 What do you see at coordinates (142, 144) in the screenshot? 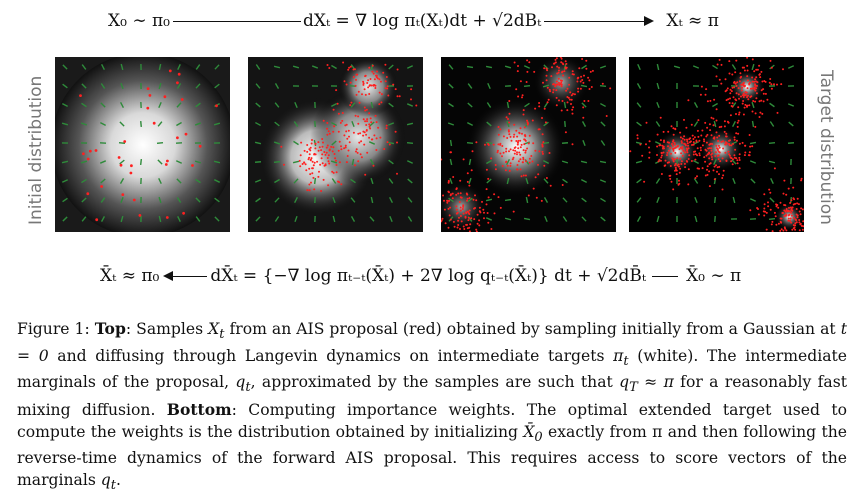
I see `panel-initial-svg` at bounding box center [142, 144].